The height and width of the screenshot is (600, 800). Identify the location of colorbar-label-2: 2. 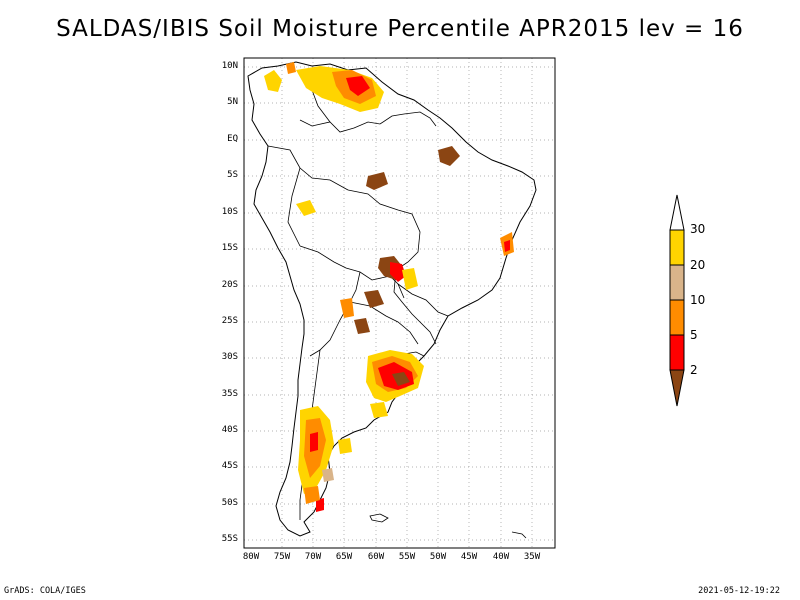
(694, 370).